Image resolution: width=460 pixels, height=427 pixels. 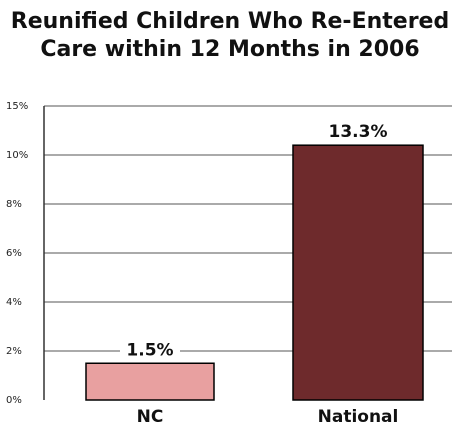 What do you see at coordinates (230, 21) in the screenshot?
I see `chart-title-line-1: Reunified Children Who Re-Entered` at bounding box center [230, 21].